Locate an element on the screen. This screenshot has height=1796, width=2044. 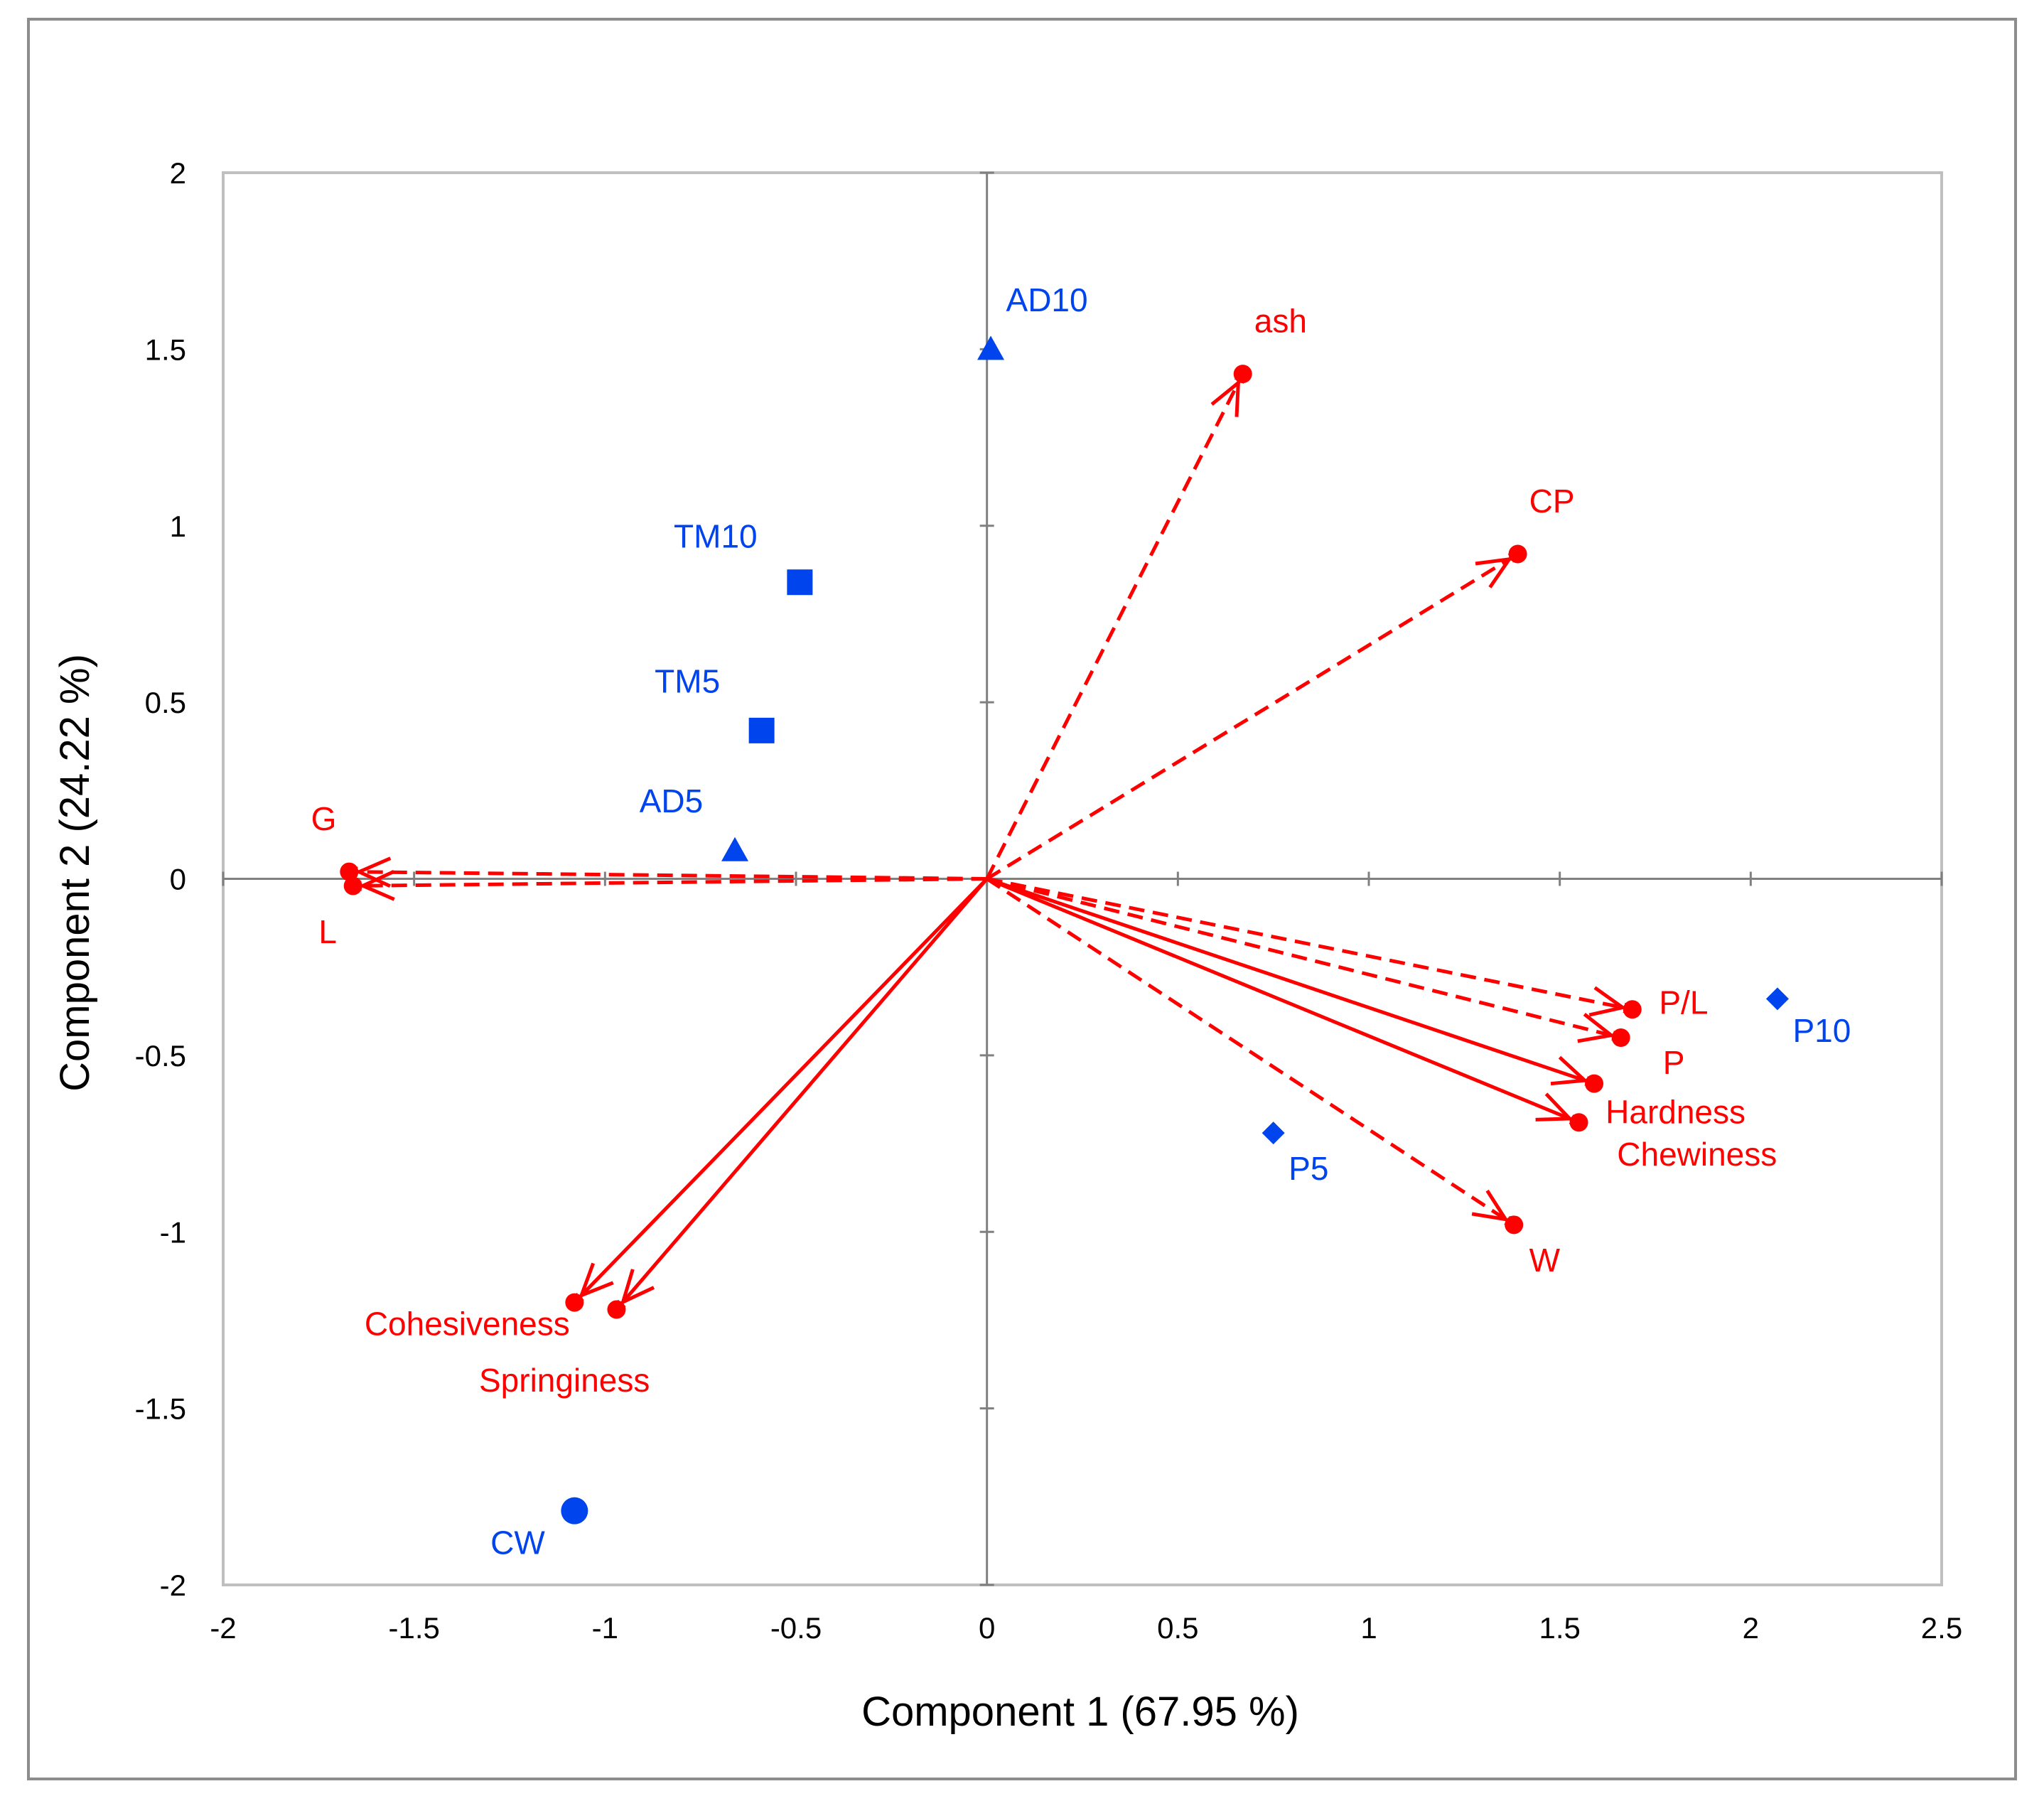
observation-label: AD5 is located at coordinates (671, 801).